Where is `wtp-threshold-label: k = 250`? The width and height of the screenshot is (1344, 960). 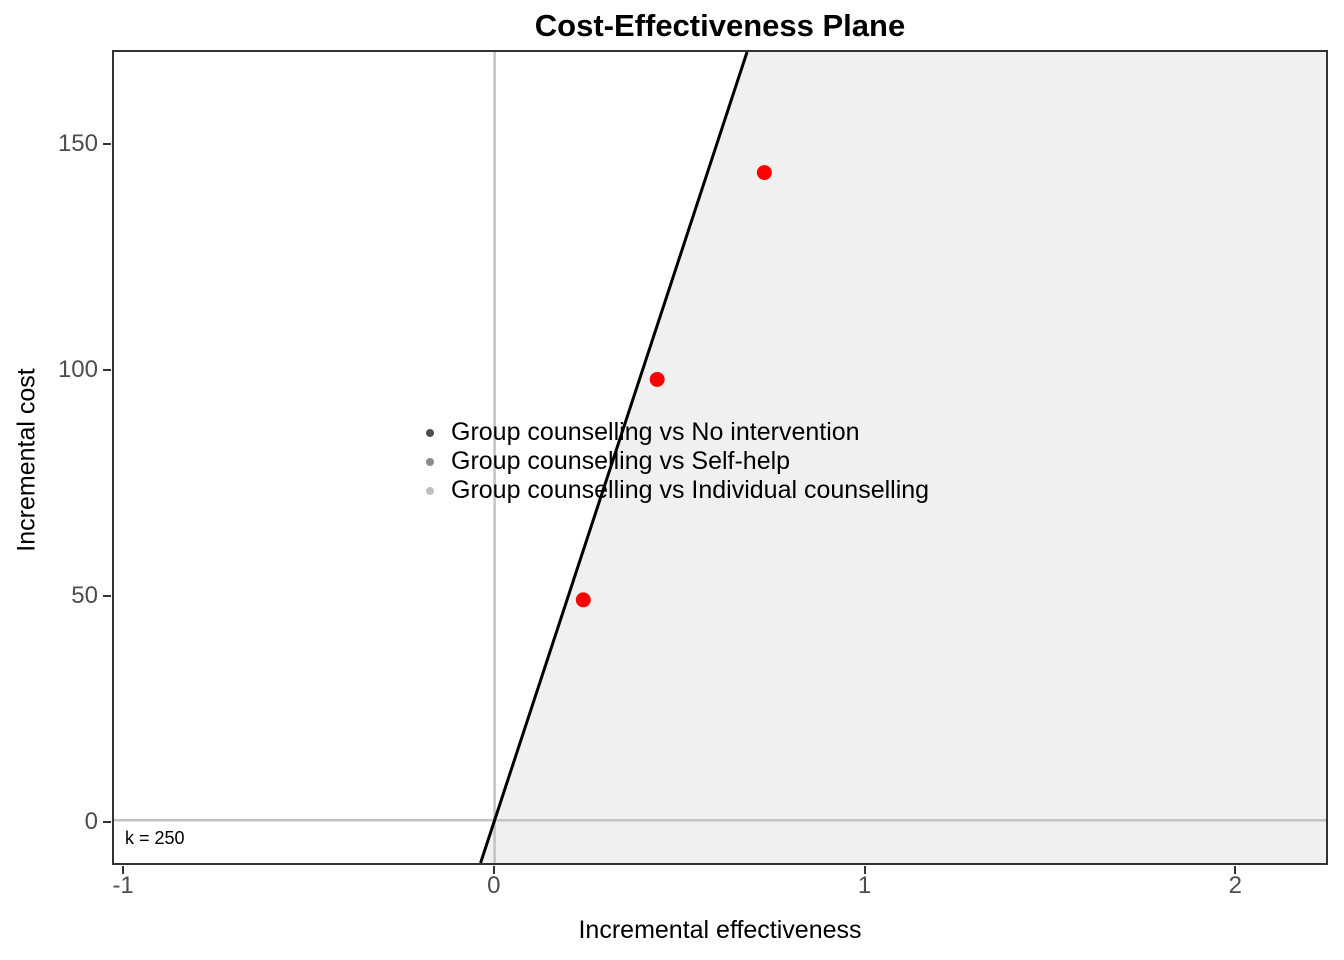 wtp-threshold-label: k = 250 is located at coordinates (155, 838).